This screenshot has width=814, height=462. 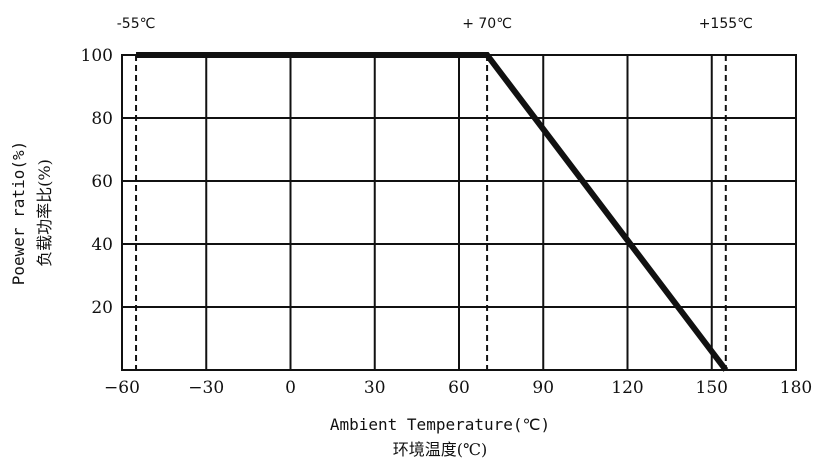 What do you see at coordinates (487, 24) in the screenshot?
I see `reference-line-label: + 70℃` at bounding box center [487, 24].